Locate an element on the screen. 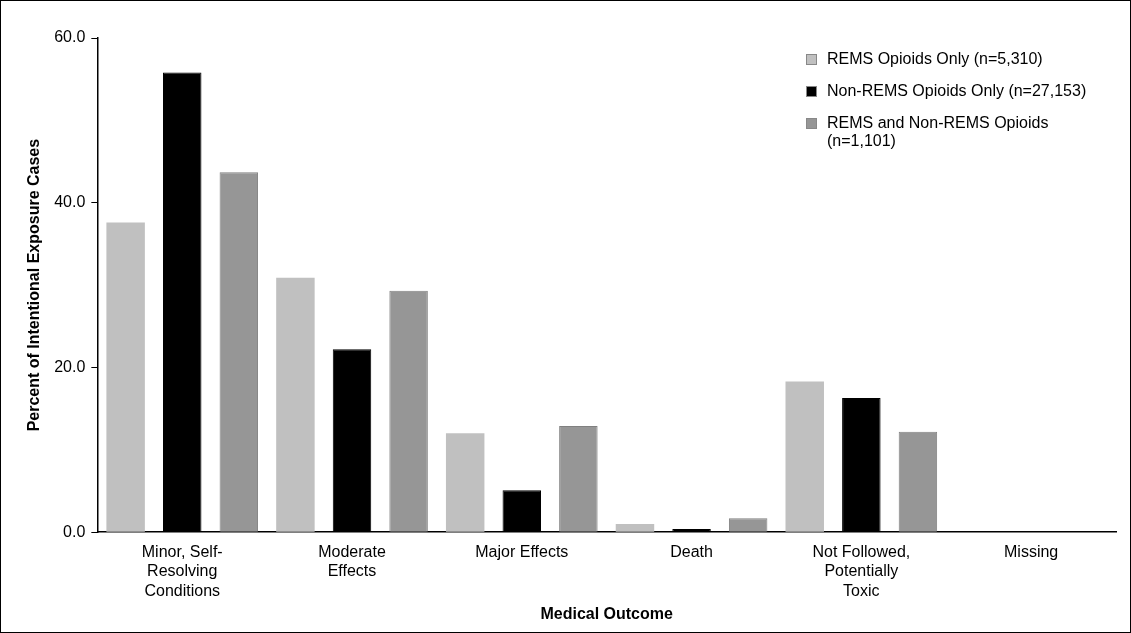 This screenshot has width=1131, height=633. x-axis-title: Medical Outcome is located at coordinates (607, 613).